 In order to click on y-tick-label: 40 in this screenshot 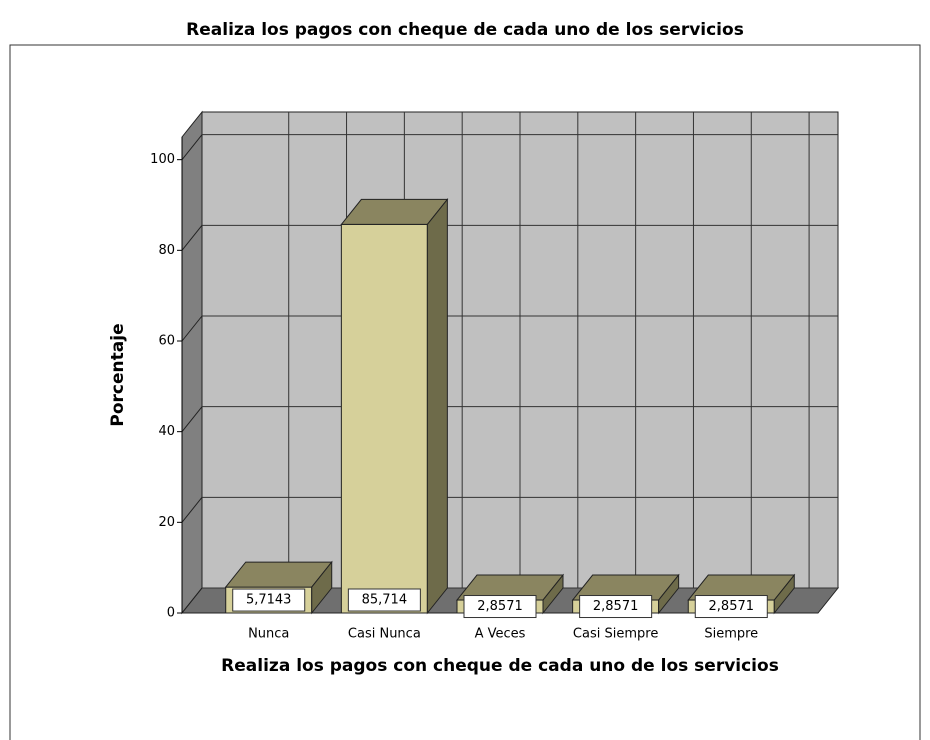, I will do `click(166, 431)`.